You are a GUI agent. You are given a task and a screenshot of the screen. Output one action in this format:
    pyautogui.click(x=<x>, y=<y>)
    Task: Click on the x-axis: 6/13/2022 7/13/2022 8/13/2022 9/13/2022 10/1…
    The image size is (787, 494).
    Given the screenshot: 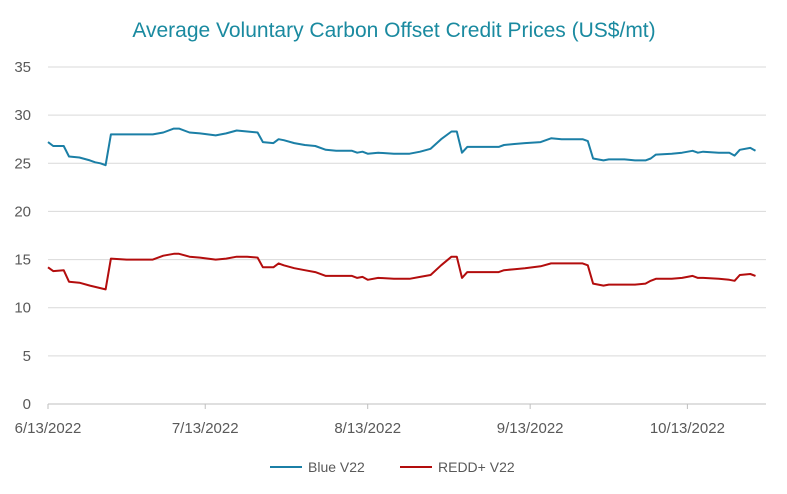 What is the action you would take?
    pyautogui.click(x=390, y=420)
    